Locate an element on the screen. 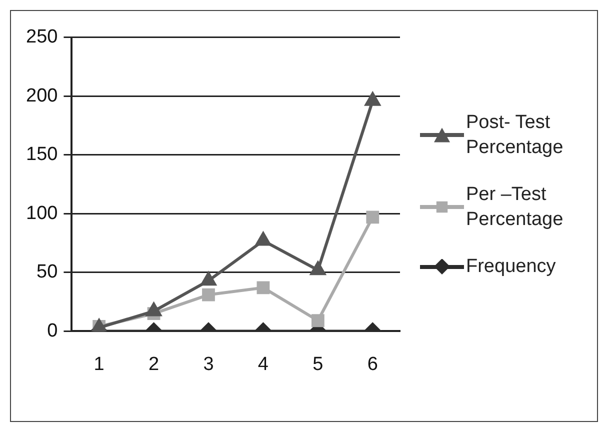  legend-label: Frequency is located at coordinates (511, 267).